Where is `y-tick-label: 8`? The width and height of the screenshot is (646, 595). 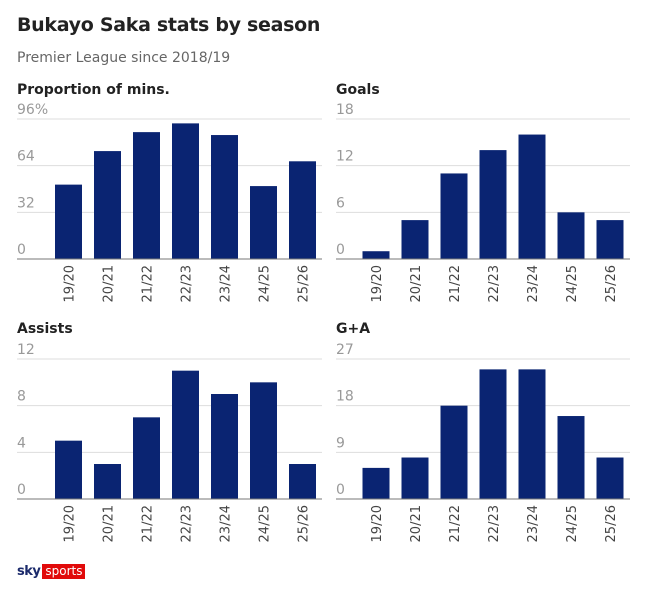
y-tick-label: 8 is located at coordinates (21, 397).